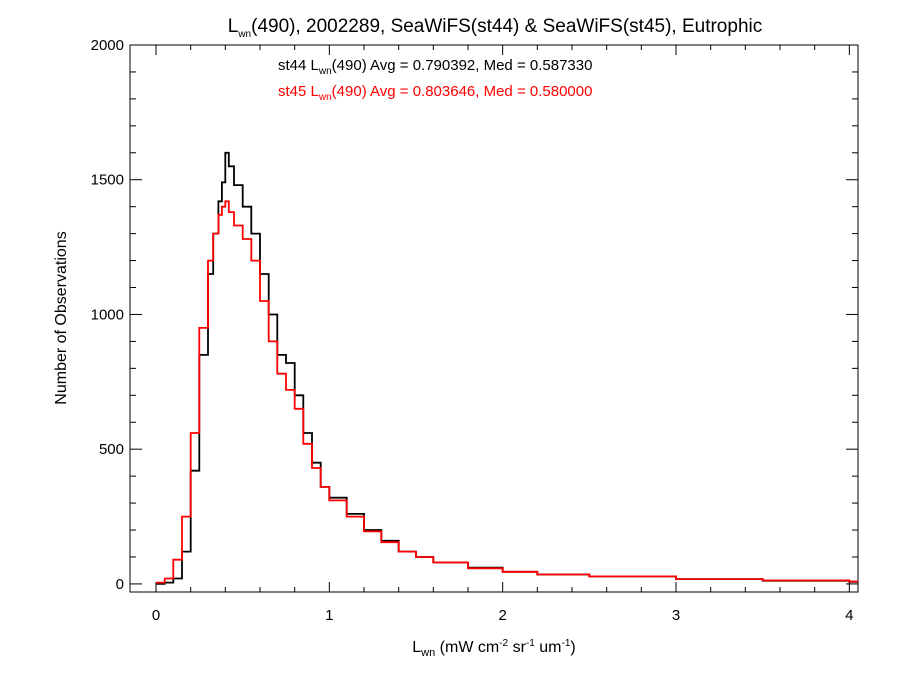 Image resolution: width=900 pixels, height=675 pixels. What do you see at coordinates (111, 449) in the screenshot?
I see `y-tick-label: 500` at bounding box center [111, 449].